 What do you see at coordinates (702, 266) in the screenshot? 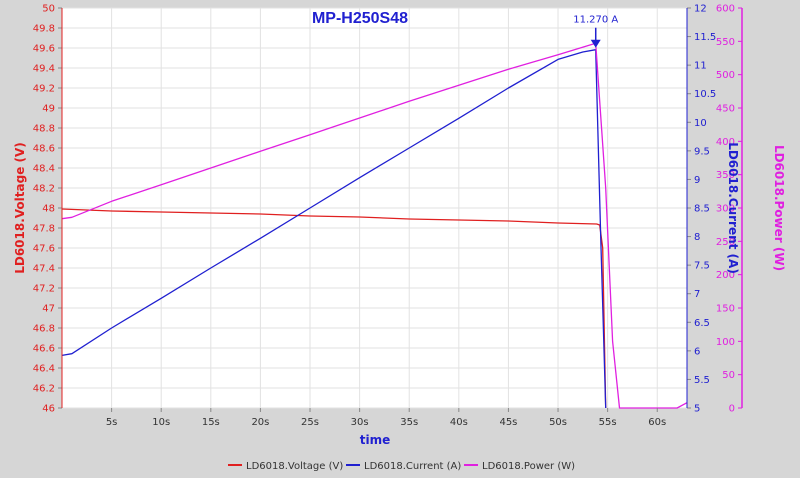
I see `current-tick-label: 7.5` at bounding box center [702, 266].